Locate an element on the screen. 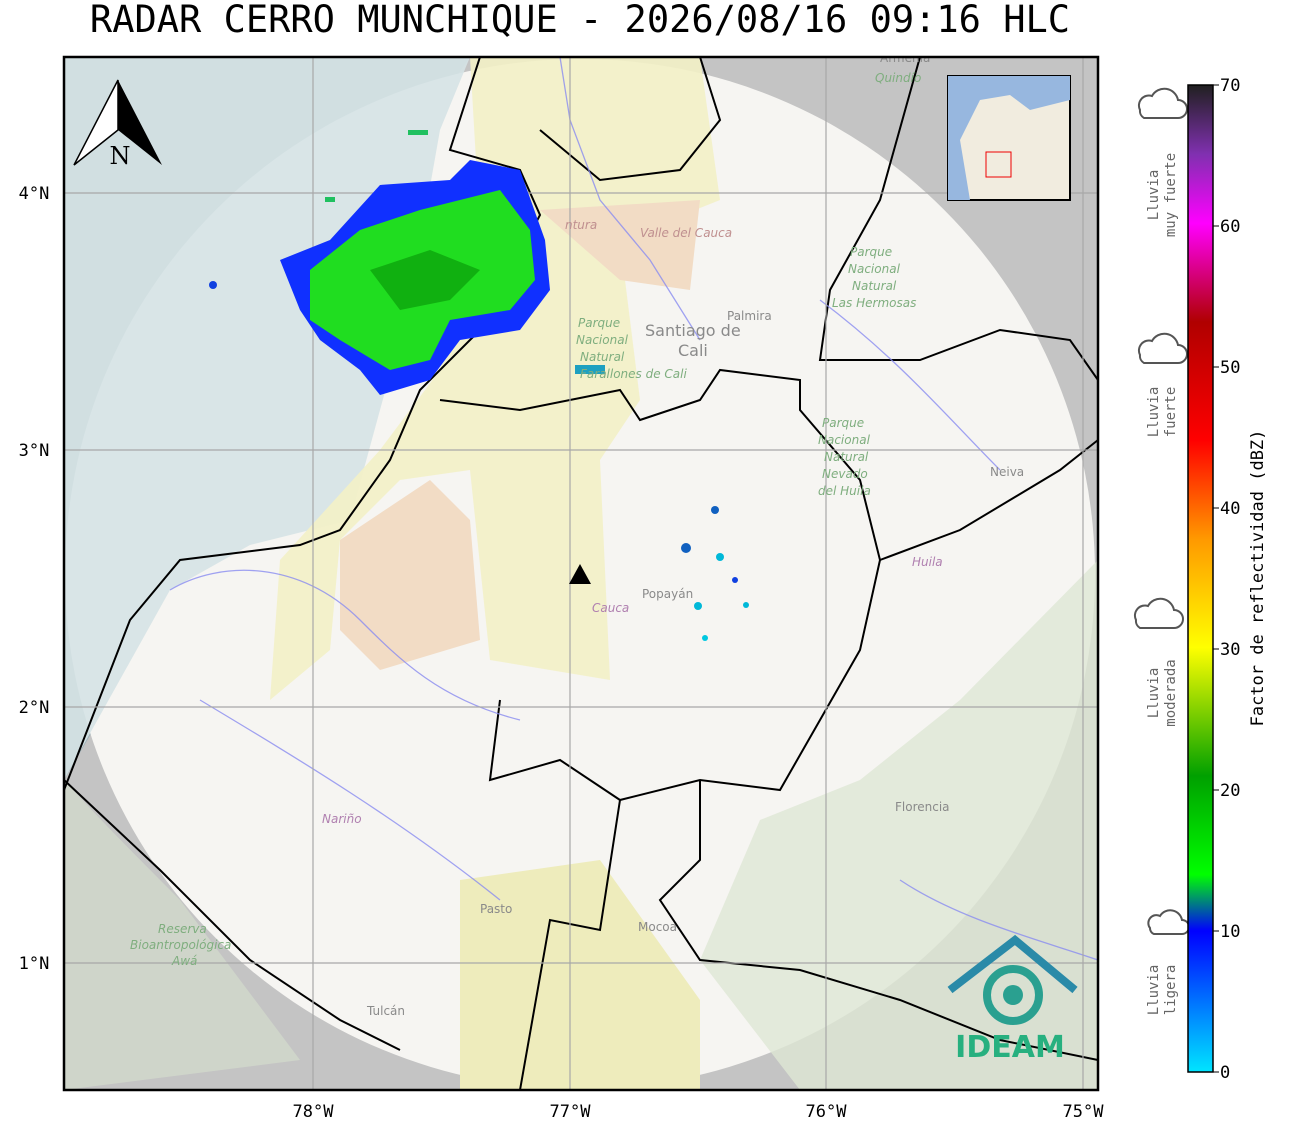 The image size is (1309, 1141). legend-label: fuerte is located at coordinates (1171, 412).